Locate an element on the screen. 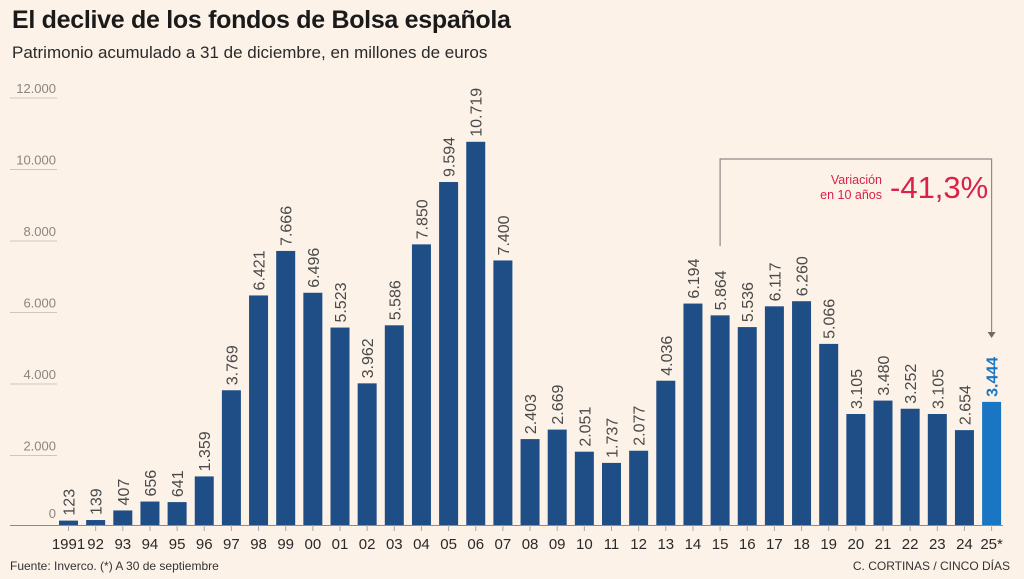 This screenshot has width=1024, height=579. x-tick-label: 22 is located at coordinates (910, 544).